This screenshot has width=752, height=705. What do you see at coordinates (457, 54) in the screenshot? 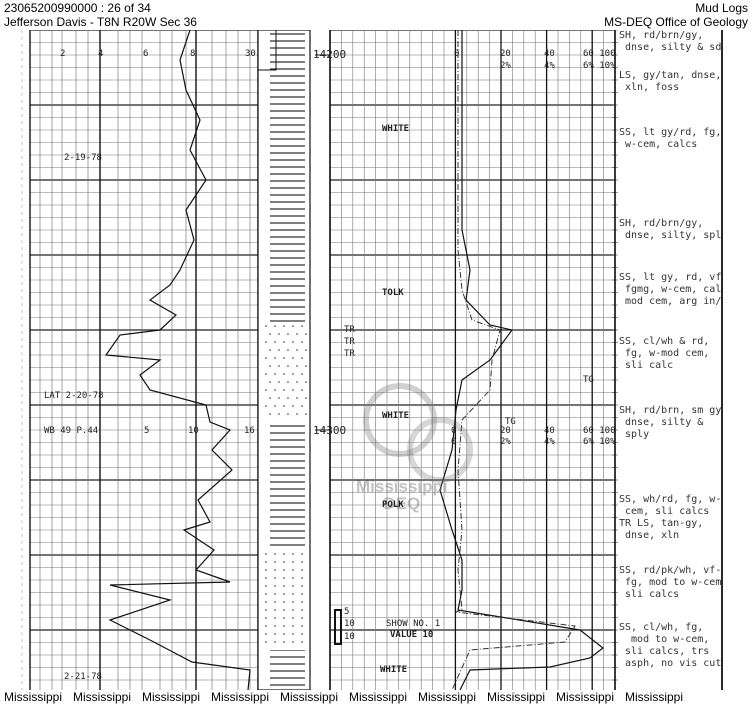
I see `gas-scale-tick: 0` at bounding box center [457, 54].